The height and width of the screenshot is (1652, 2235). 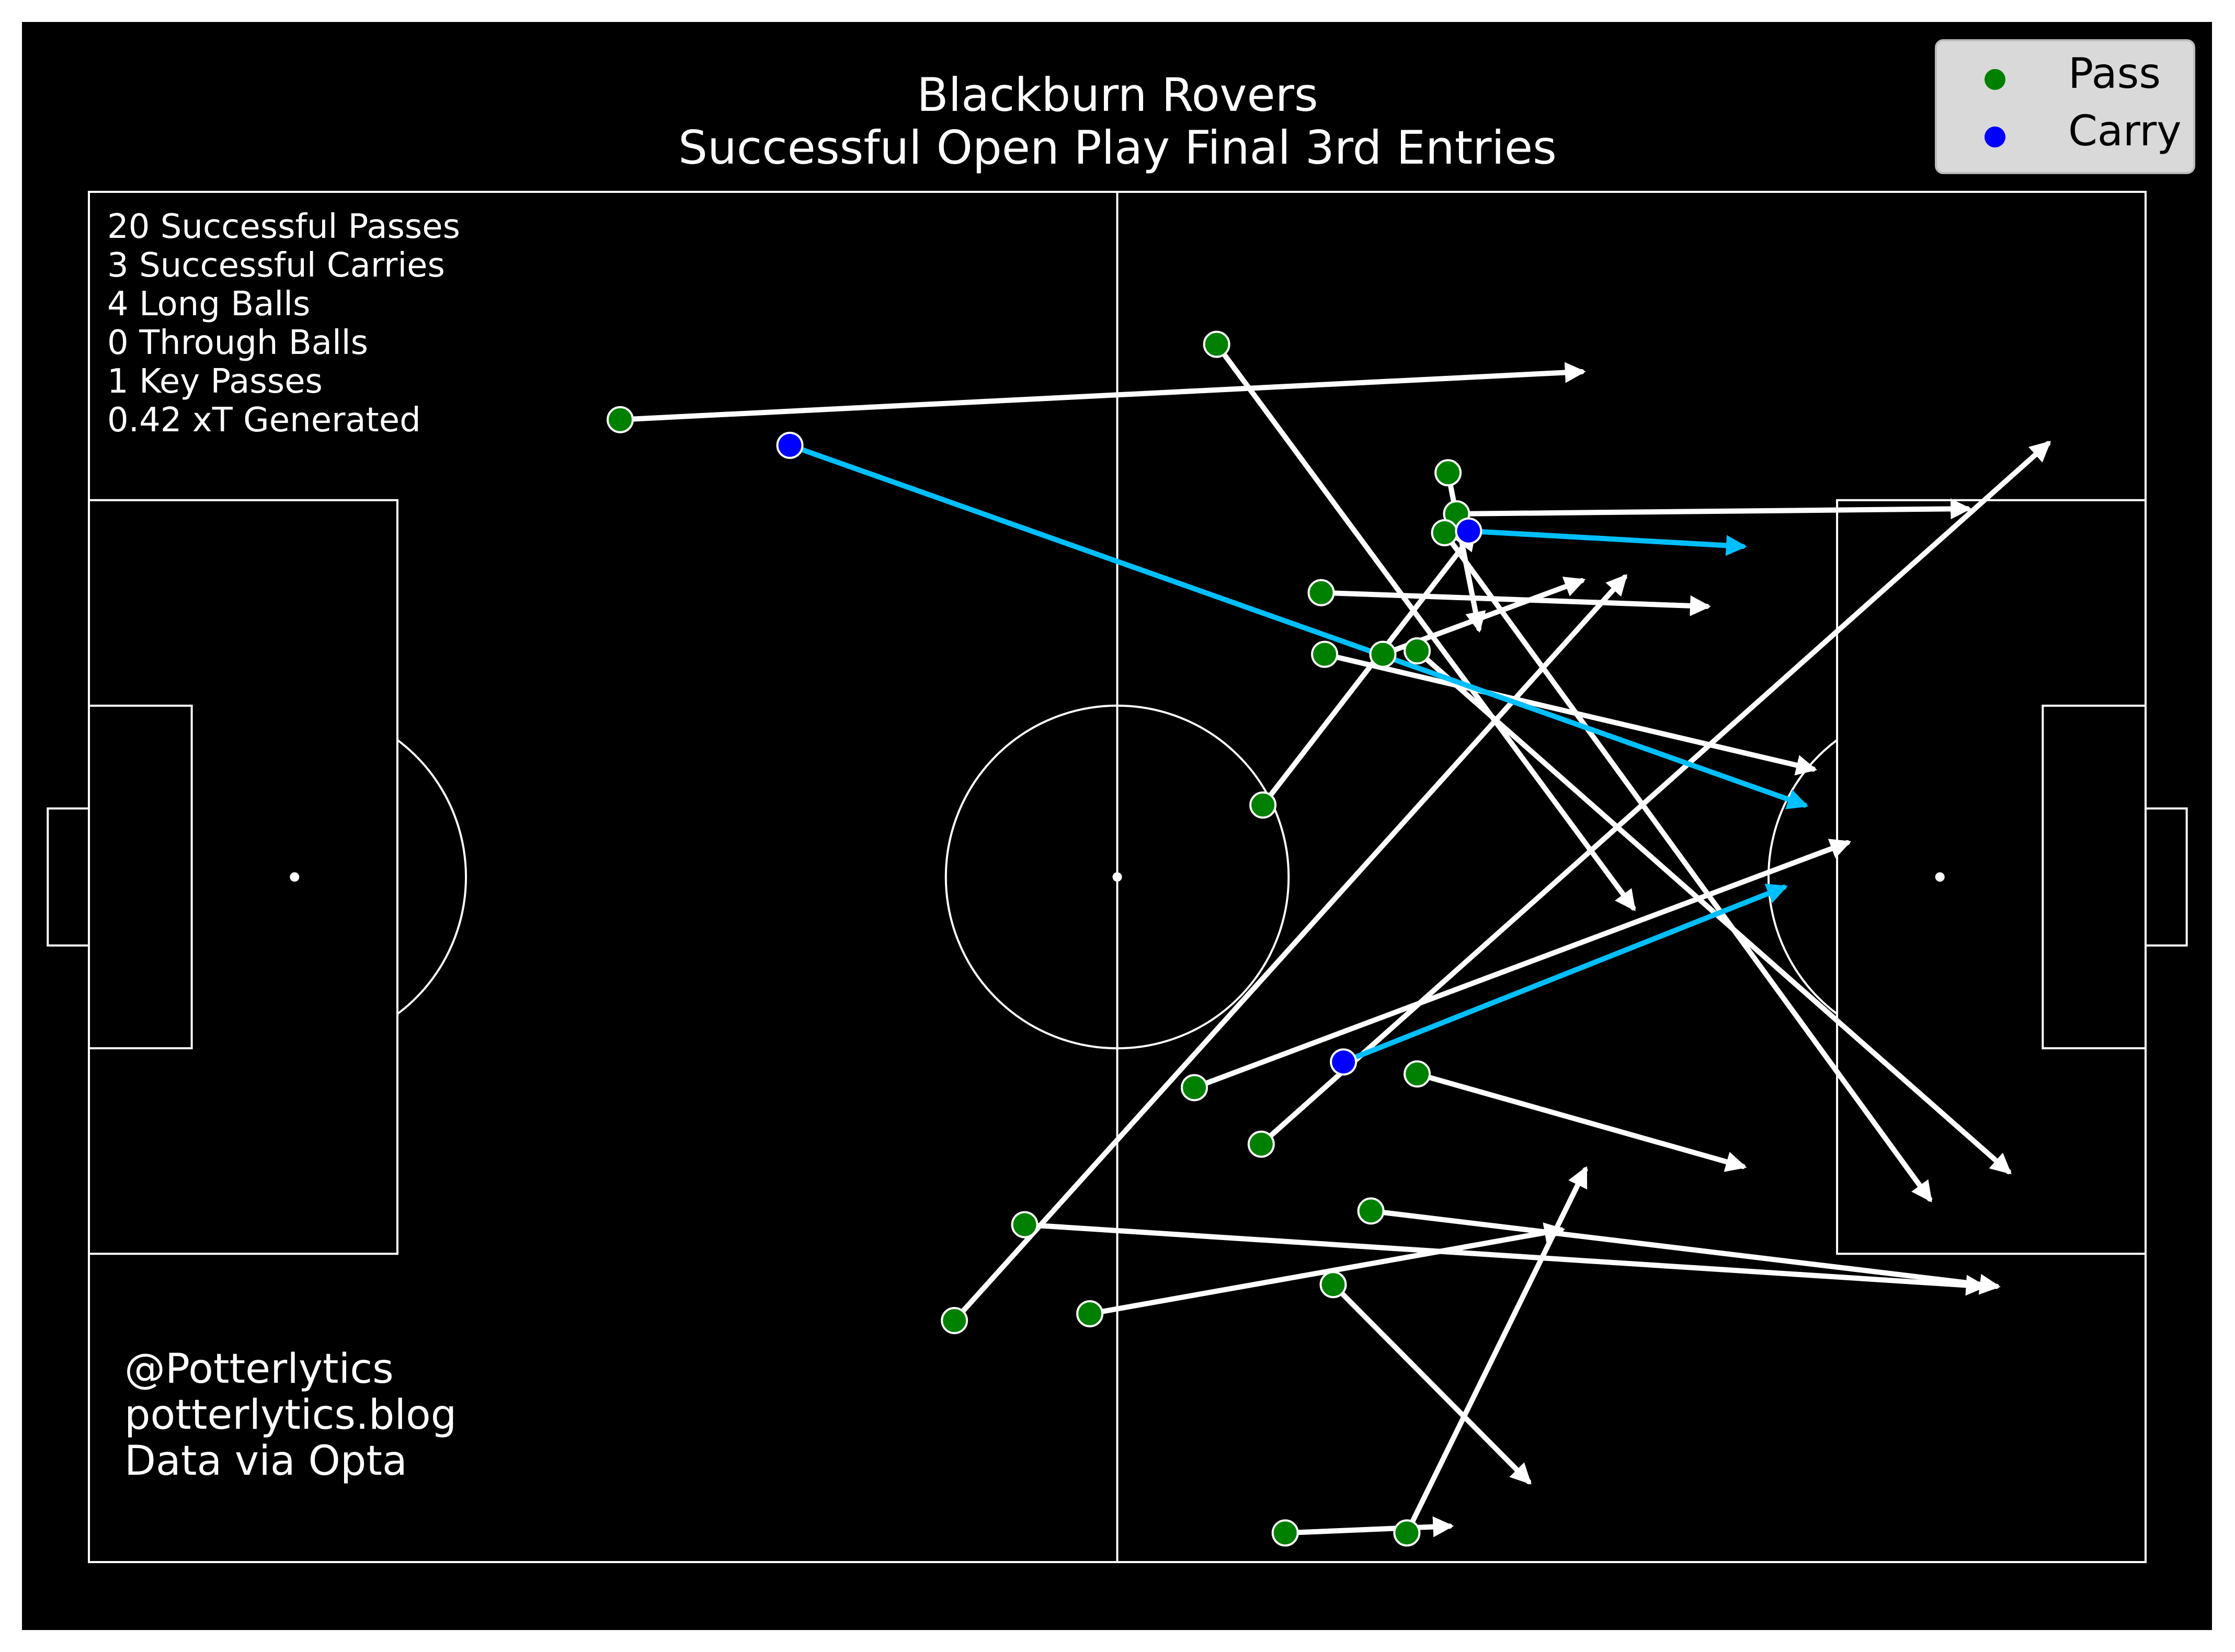 What do you see at coordinates (295, 877) in the screenshot?
I see `left-penalty-spot` at bounding box center [295, 877].